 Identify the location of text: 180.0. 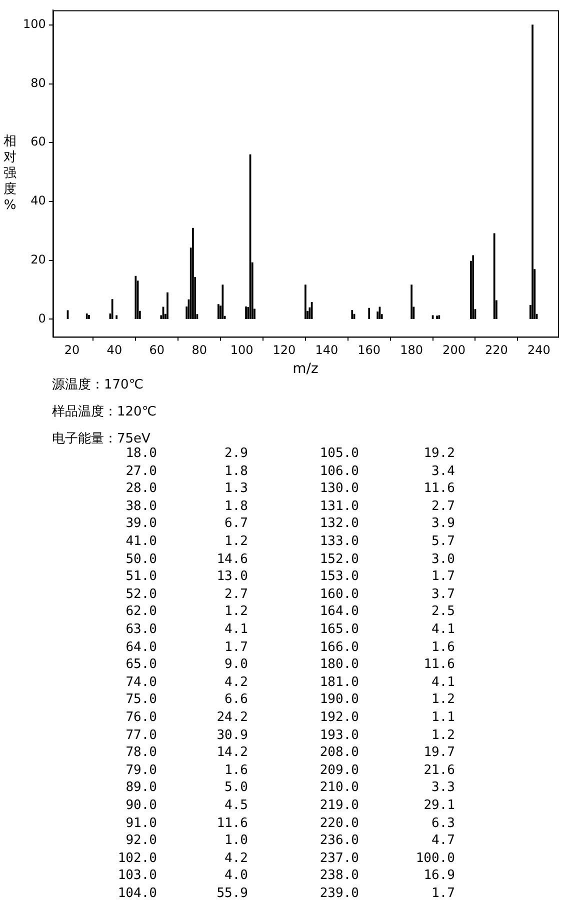
(339, 664).